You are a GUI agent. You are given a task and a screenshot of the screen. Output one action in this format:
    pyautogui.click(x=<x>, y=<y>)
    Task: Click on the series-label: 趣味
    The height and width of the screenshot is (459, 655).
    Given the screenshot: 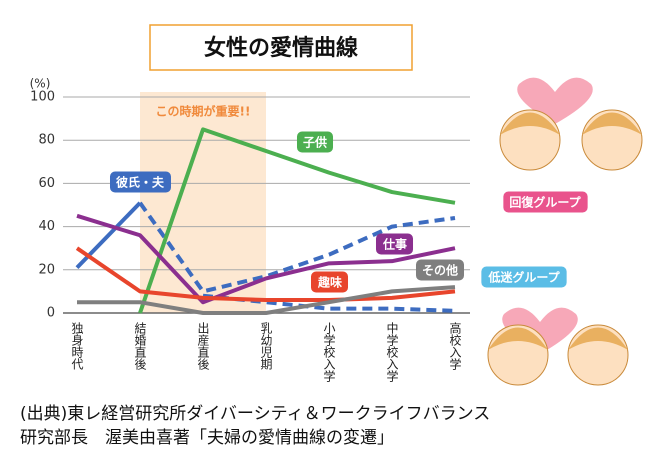 What is the action you would take?
    pyautogui.click(x=329, y=282)
    